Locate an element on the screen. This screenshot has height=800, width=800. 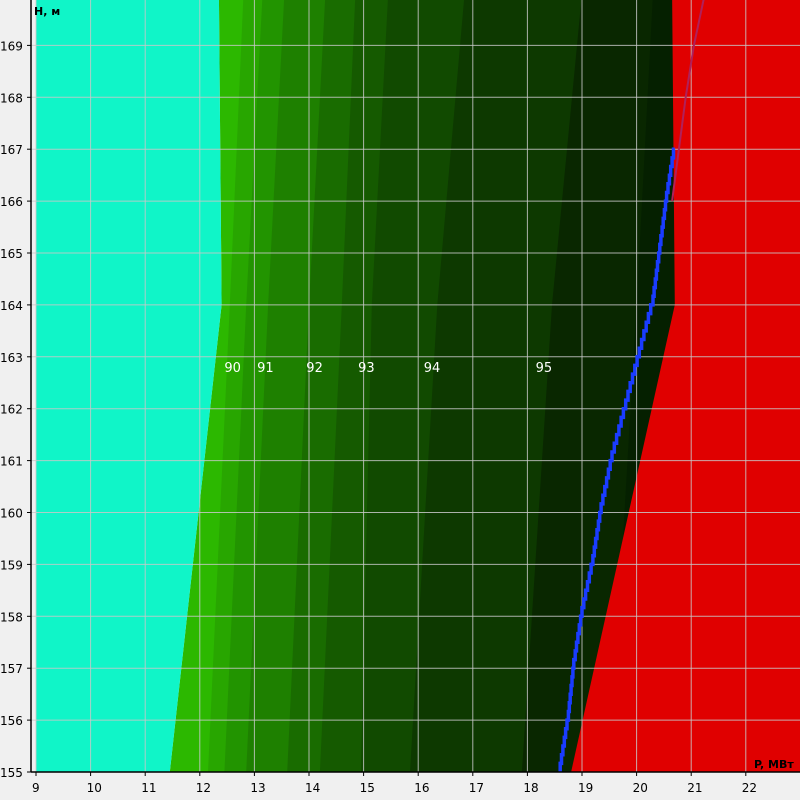
contour-label: 94 is located at coordinates (432, 368).